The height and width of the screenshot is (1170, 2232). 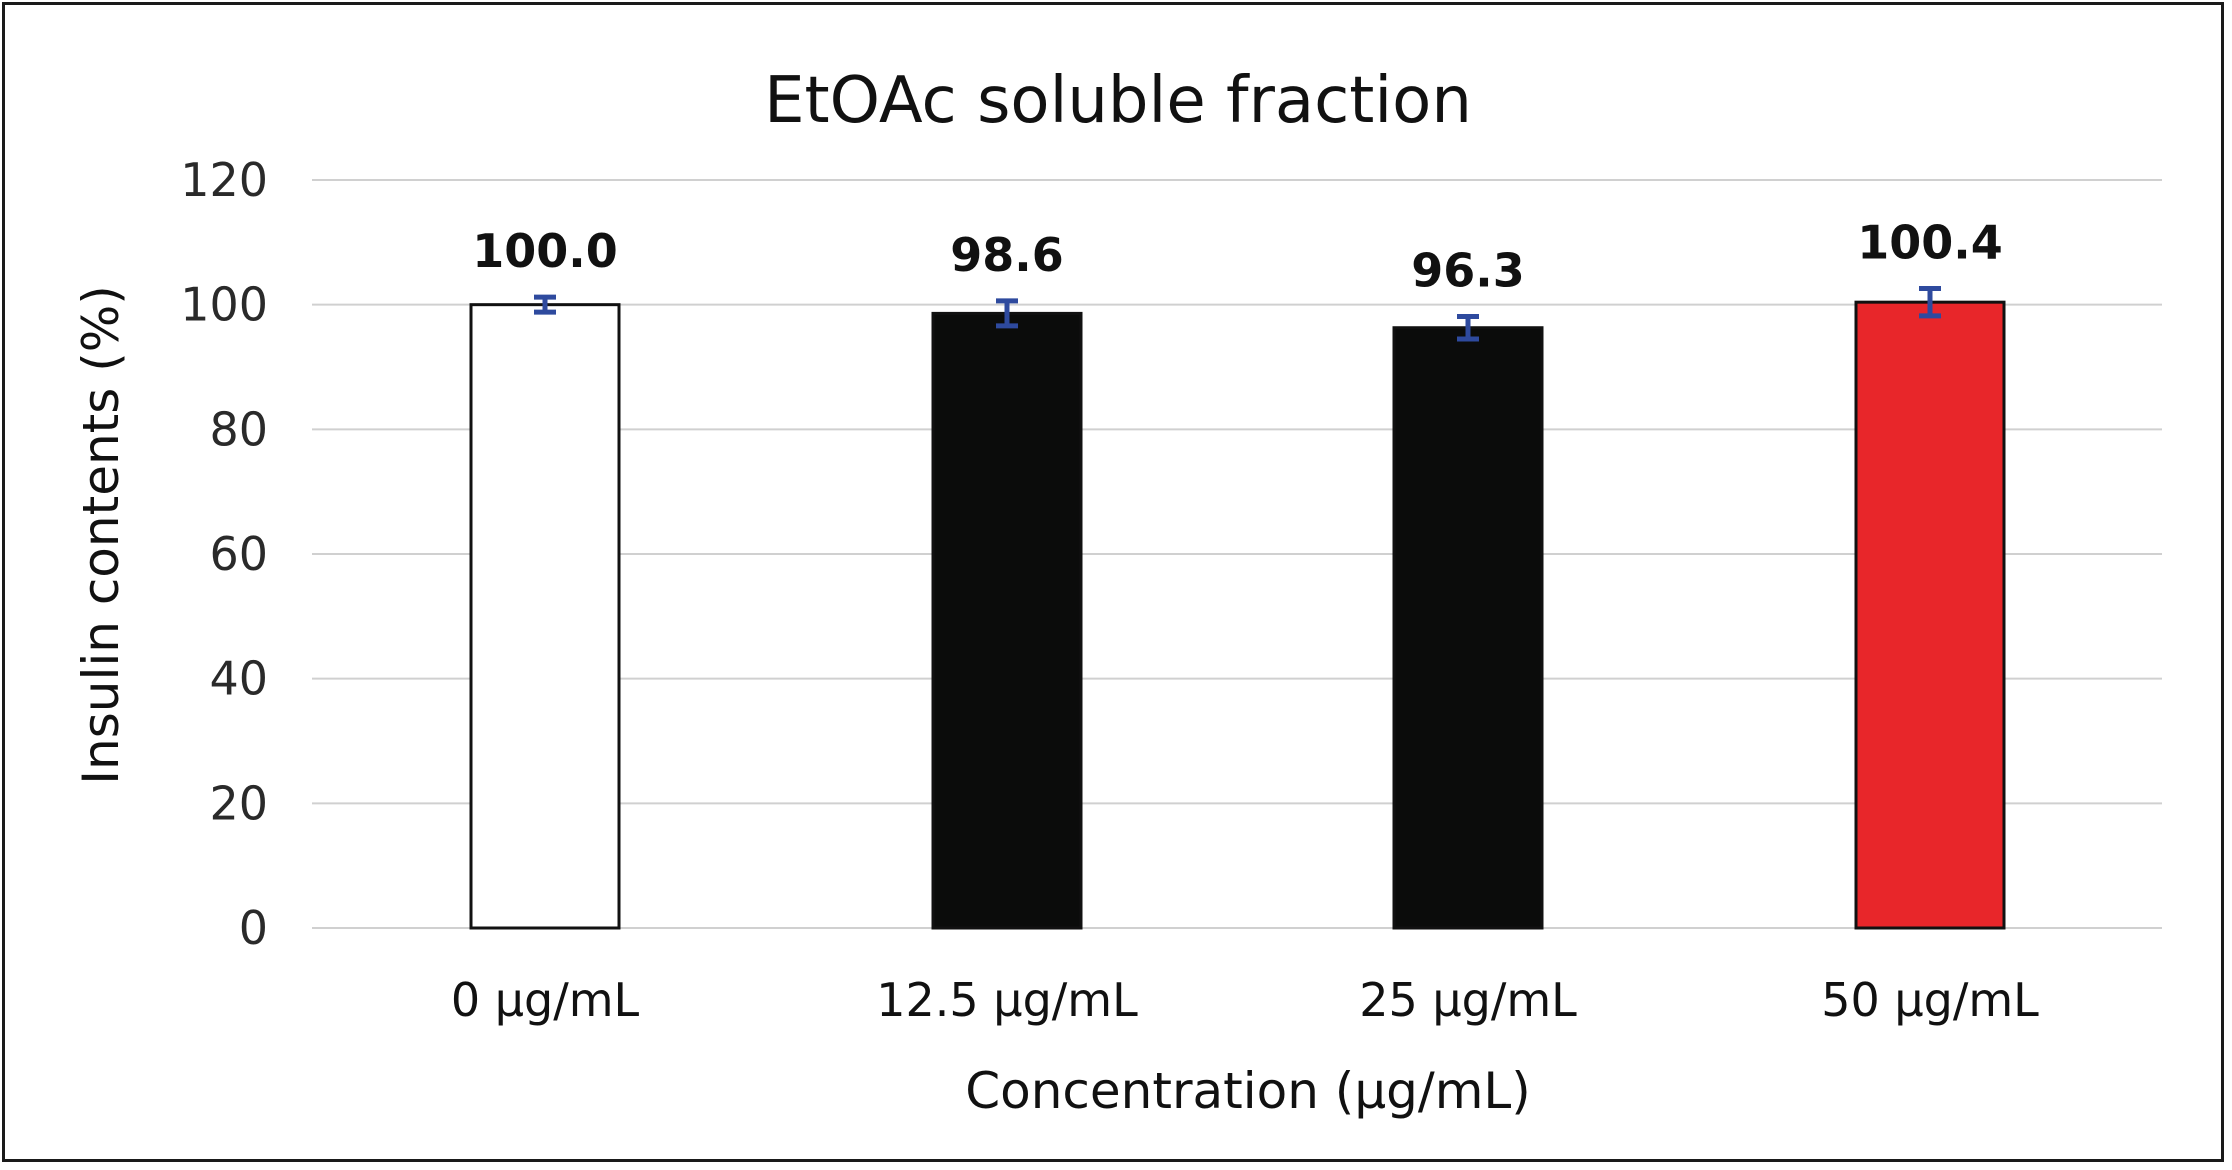 What do you see at coordinates (253, 928) in the screenshot?
I see `y-tick-label: 0` at bounding box center [253, 928].